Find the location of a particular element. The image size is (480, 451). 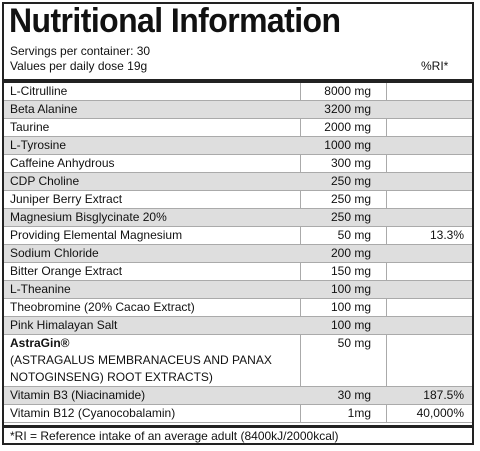

nutrient-amount: 200 mg is located at coordinates (350, 253).